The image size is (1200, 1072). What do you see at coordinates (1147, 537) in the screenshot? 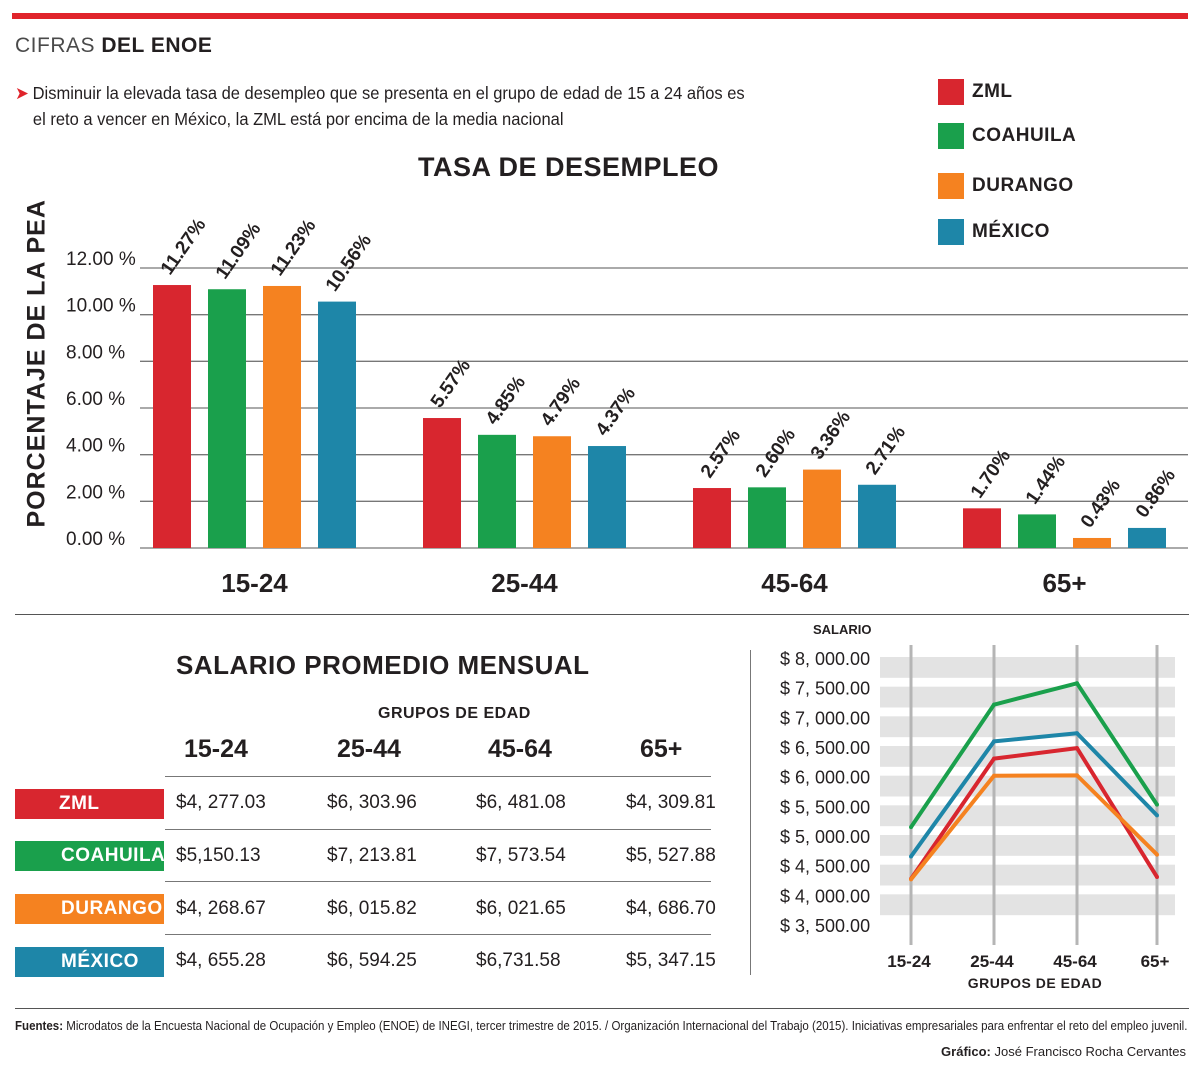
I see `bar-méxico-65+` at bounding box center [1147, 537].